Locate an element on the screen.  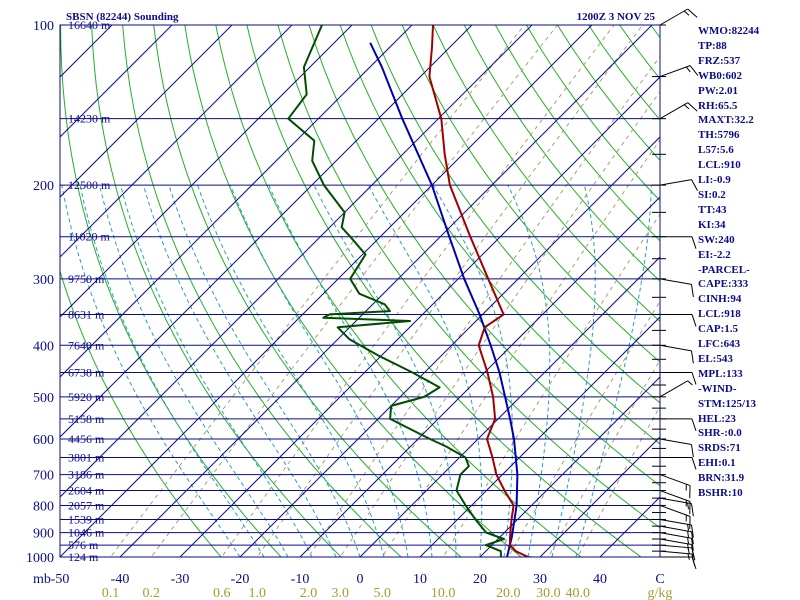
temperature-label: 0 is located at coordinates (360, 579).